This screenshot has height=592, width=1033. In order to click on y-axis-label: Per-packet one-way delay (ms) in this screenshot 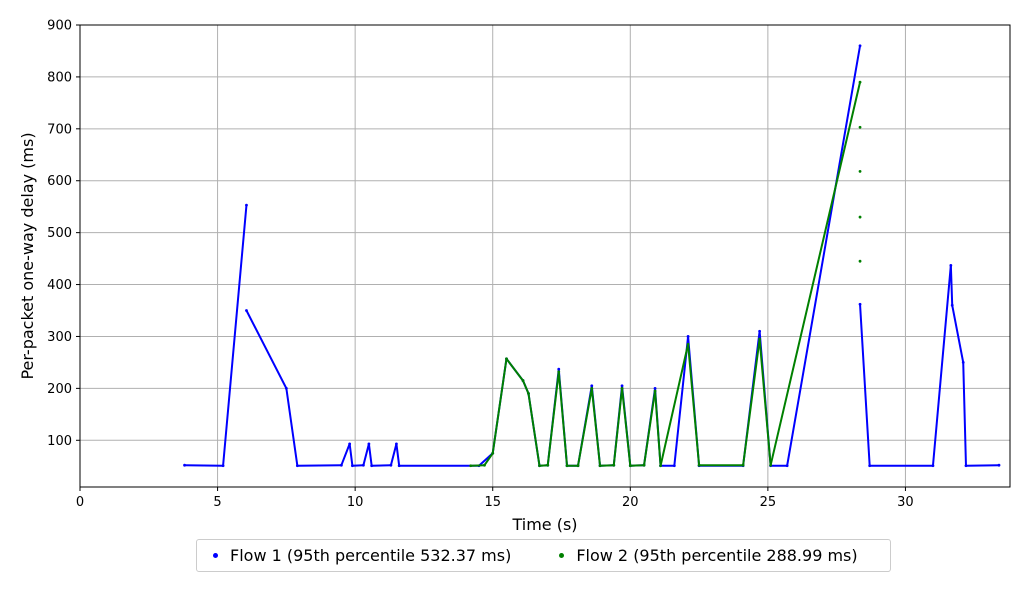, I will do `click(27, 255)`.